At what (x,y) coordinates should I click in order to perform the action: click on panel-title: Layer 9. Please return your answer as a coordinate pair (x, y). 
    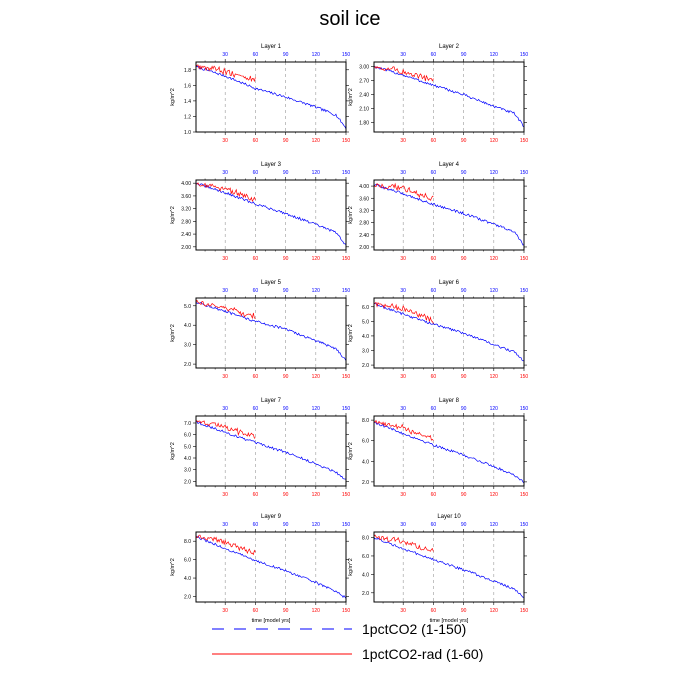
    Looking at the image, I should click on (271, 517).